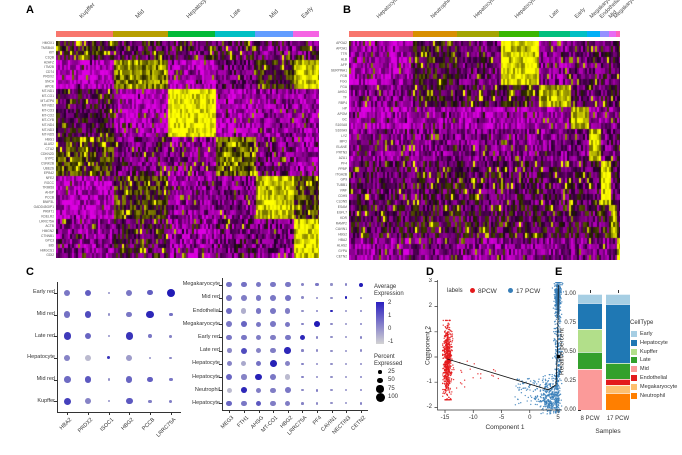 The width and height of the screenshot is (682, 455). Describe the element at coordinates (295, 410) in the screenshot. I see `dotplot-x-axis` at that location.